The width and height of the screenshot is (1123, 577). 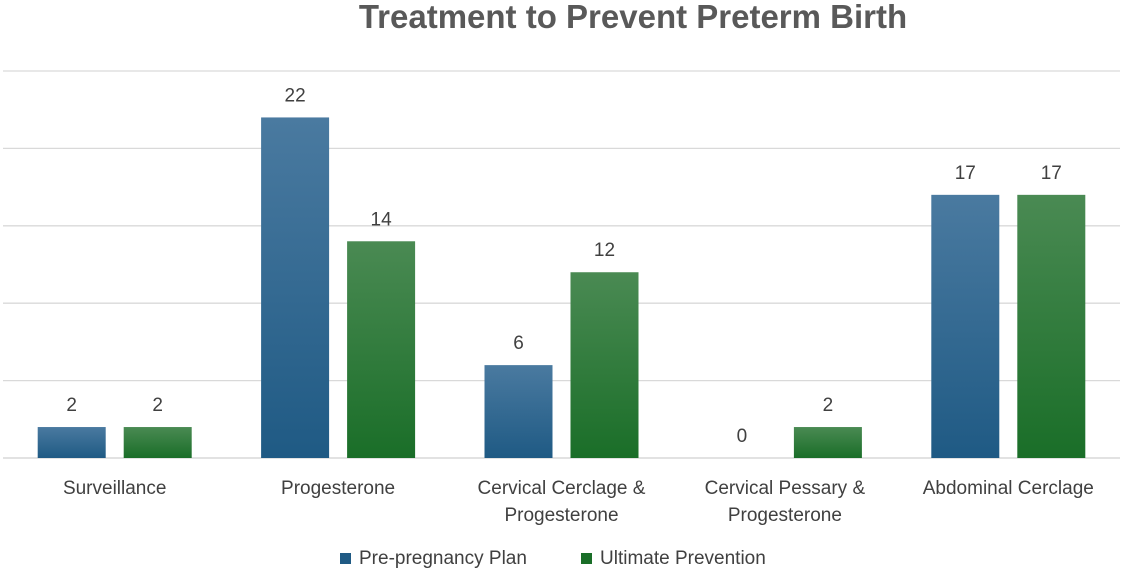 What do you see at coordinates (115, 488) in the screenshot?
I see `category-label: Surveillance` at bounding box center [115, 488].